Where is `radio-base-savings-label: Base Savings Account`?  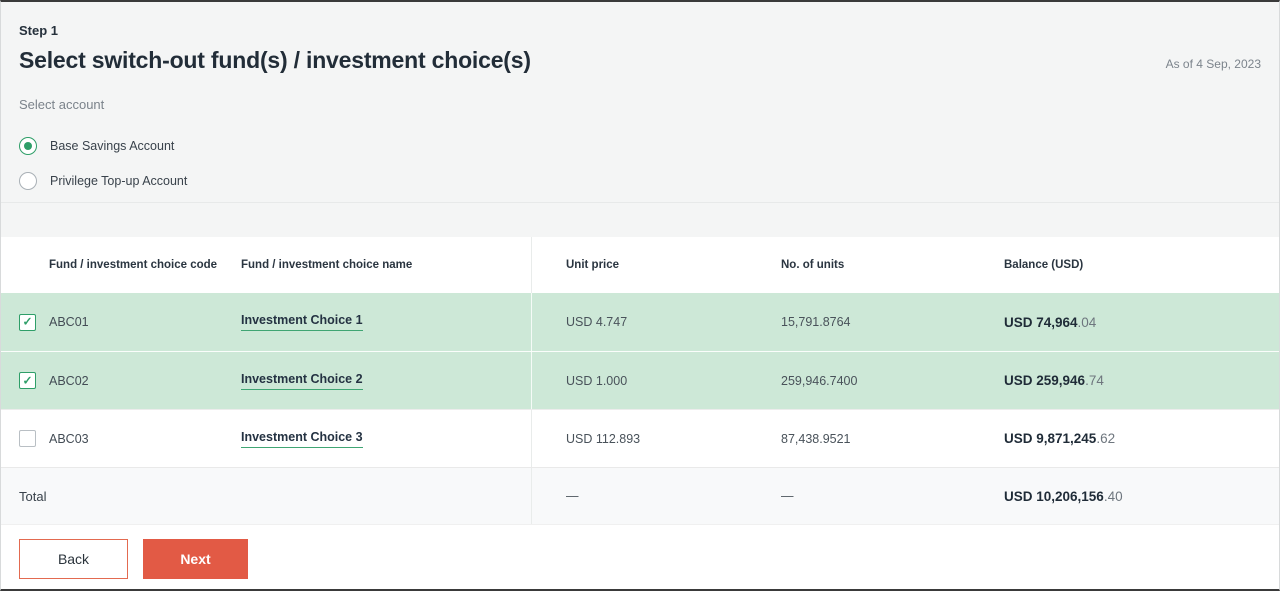 radio-base-savings-label: Base Savings Account is located at coordinates (112, 146).